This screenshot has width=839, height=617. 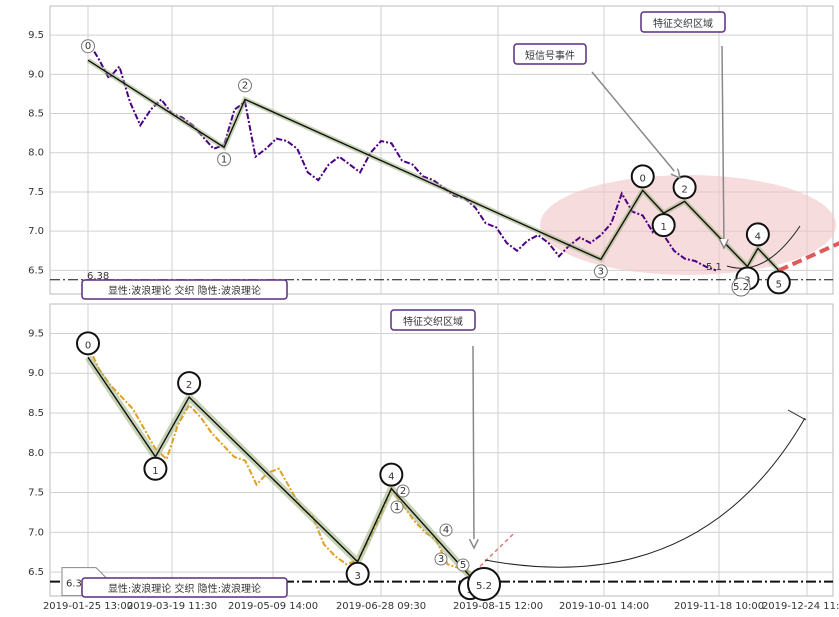 What do you see at coordinates (172, 606) in the screenshot?
I see `x-tick-label: 2019-03-19 11:30` at bounding box center [172, 606].